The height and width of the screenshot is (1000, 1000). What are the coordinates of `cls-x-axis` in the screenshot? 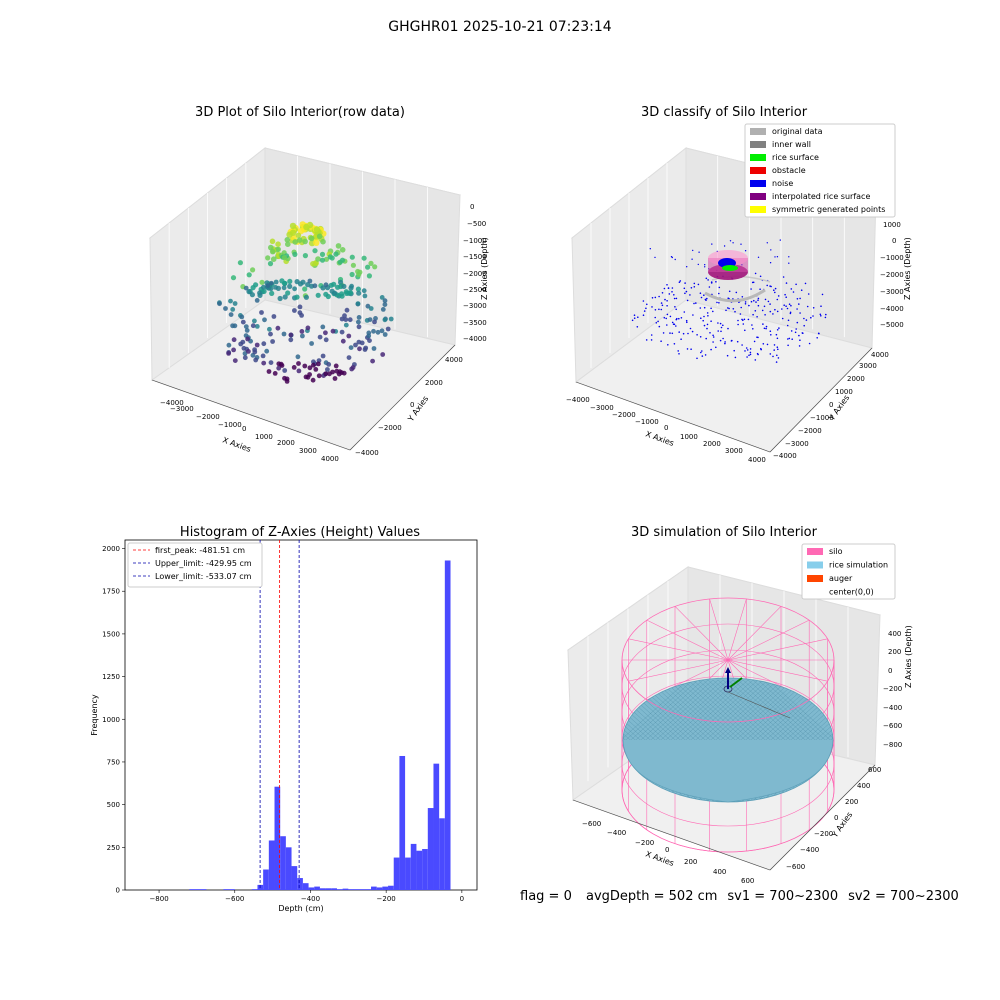 It's located at (673, 417).